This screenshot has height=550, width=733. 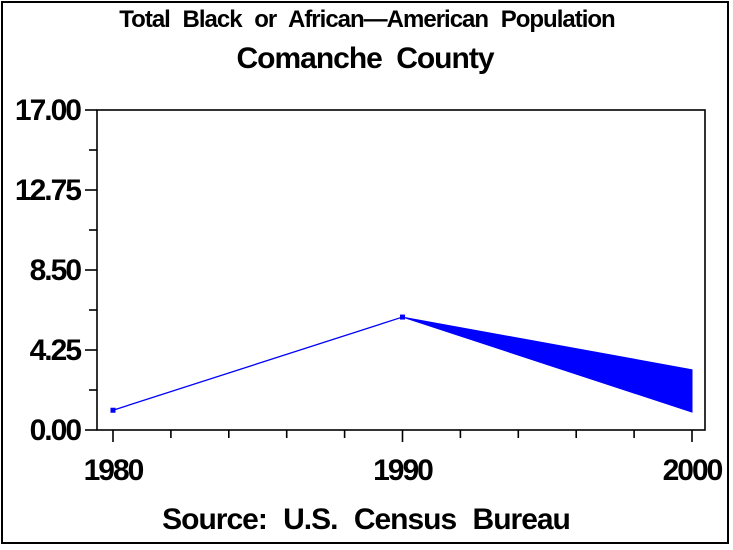 I want to click on y-axis-tick-label: 17.00, so click(x=48, y=110).